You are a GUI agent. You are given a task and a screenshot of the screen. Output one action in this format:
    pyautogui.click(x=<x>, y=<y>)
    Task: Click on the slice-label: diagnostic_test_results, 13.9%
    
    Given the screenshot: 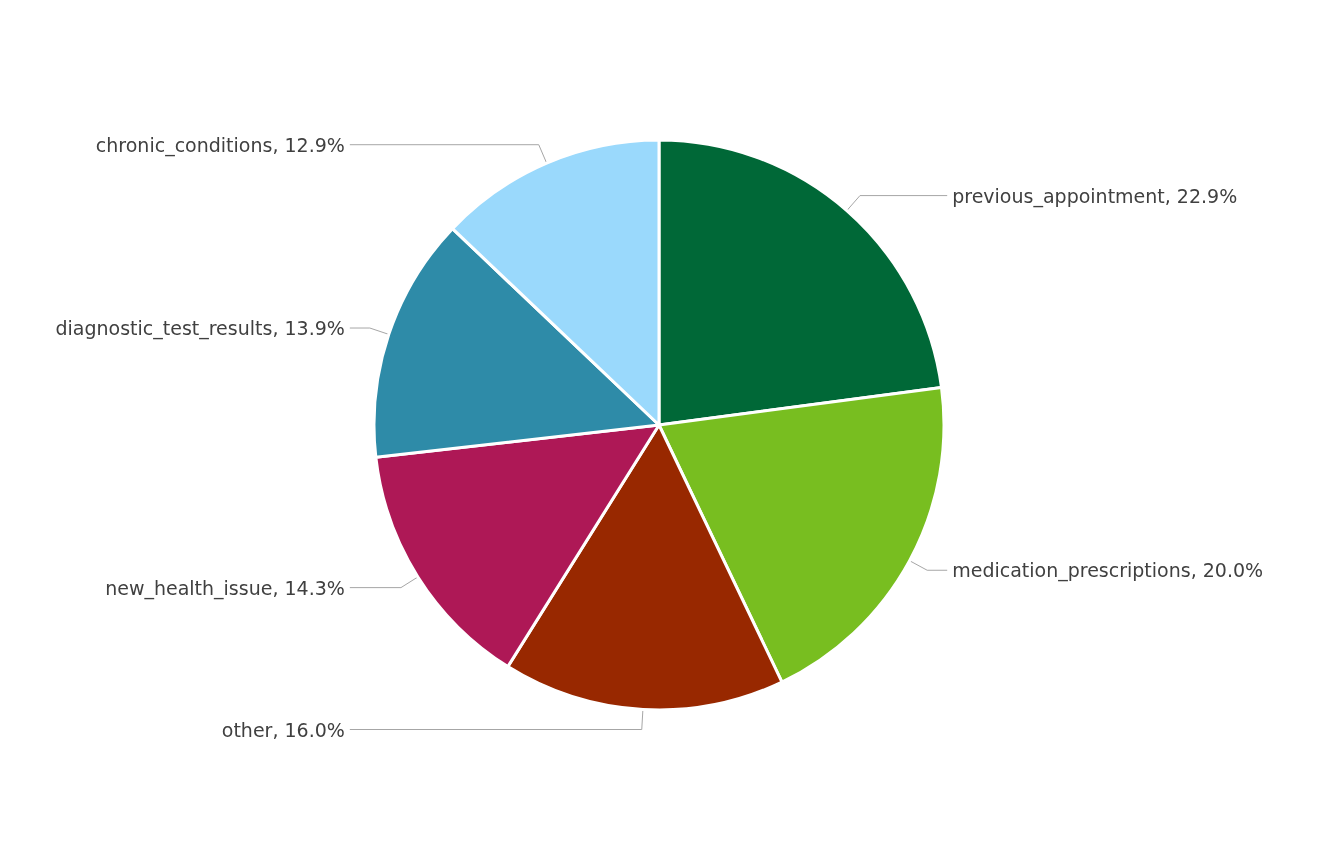 What is the action you would take?
    pyautogui.click(x=200, y=329)
    